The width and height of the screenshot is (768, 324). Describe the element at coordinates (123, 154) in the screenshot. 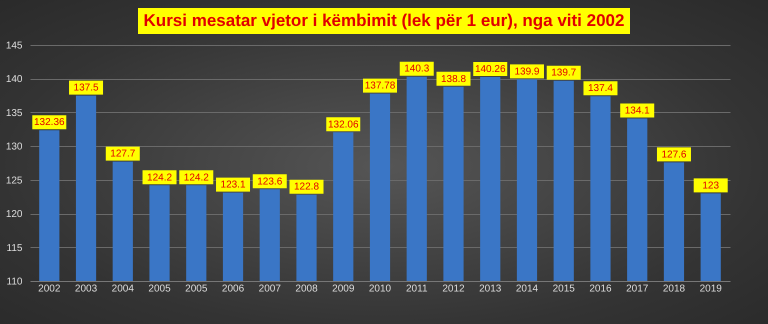

I see `data-label: 127.7` at that location.